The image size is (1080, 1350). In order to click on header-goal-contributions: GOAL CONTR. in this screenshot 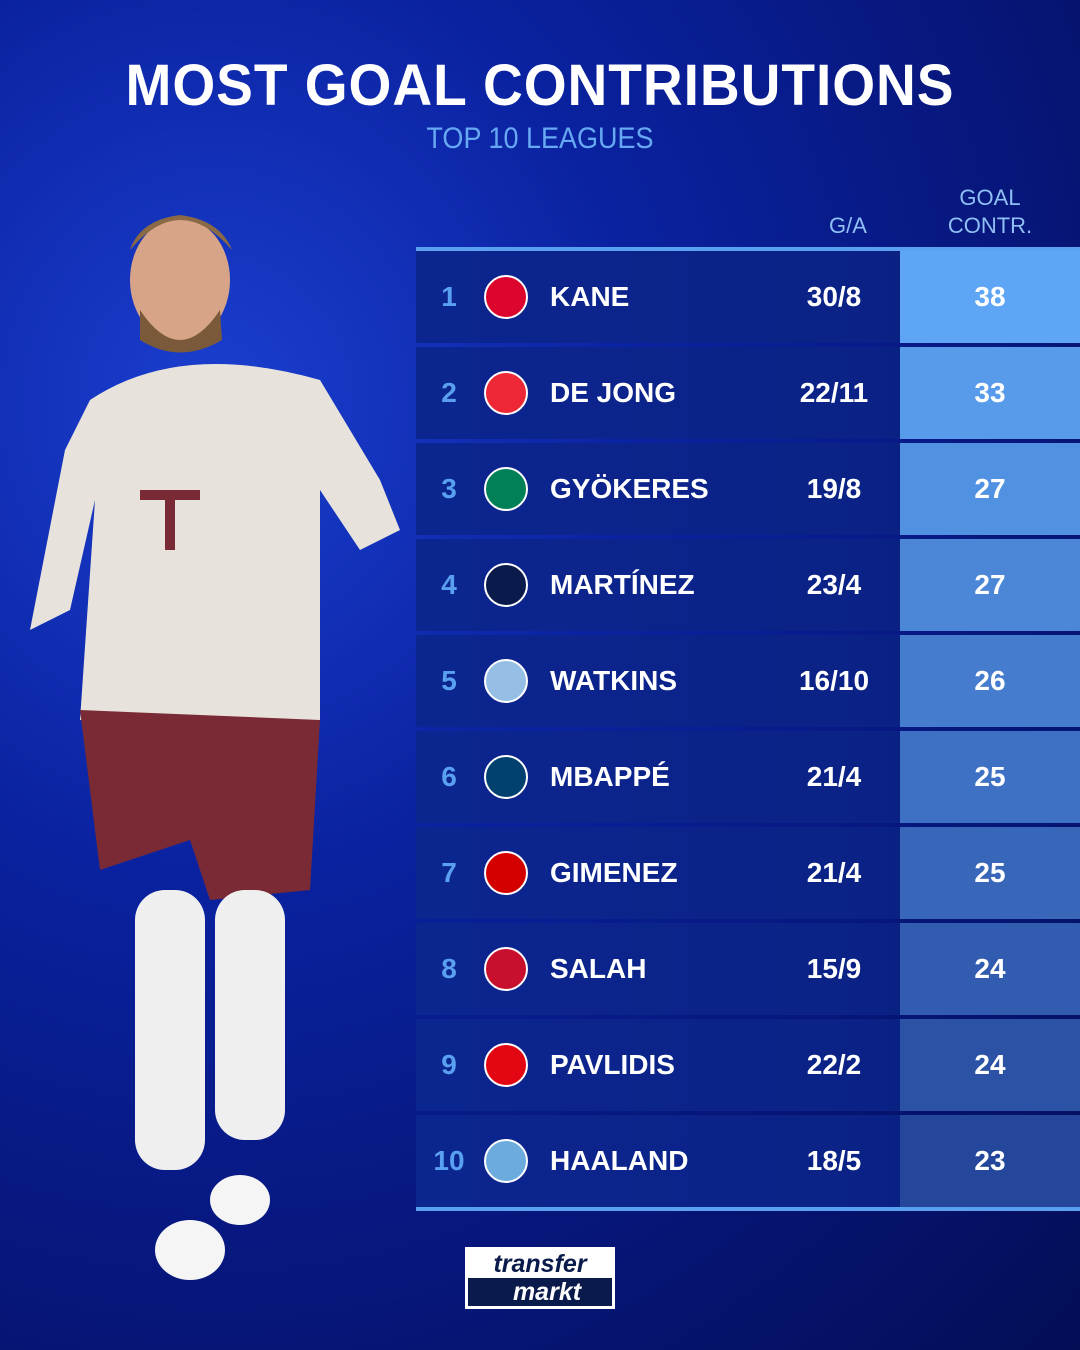, I will do `click(990, 212)`.